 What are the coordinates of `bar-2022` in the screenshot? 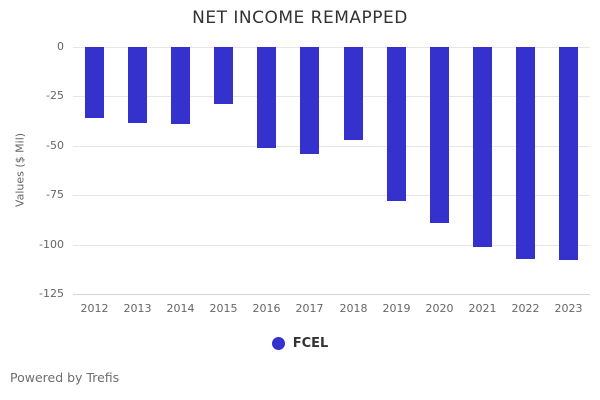 It's located at (525, 153).